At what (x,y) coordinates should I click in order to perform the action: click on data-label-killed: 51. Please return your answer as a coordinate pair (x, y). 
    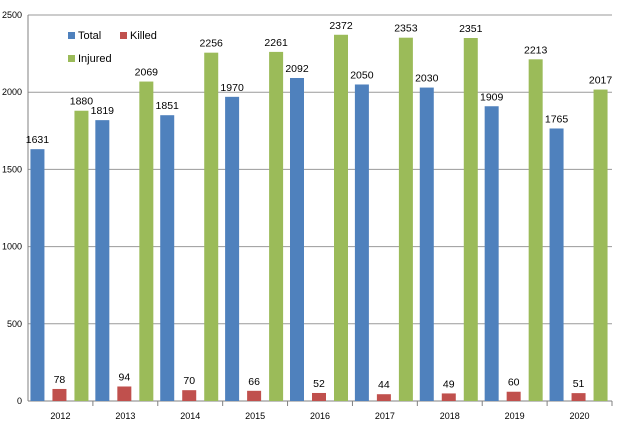
    Looking at the image, I should click on (579, 384).